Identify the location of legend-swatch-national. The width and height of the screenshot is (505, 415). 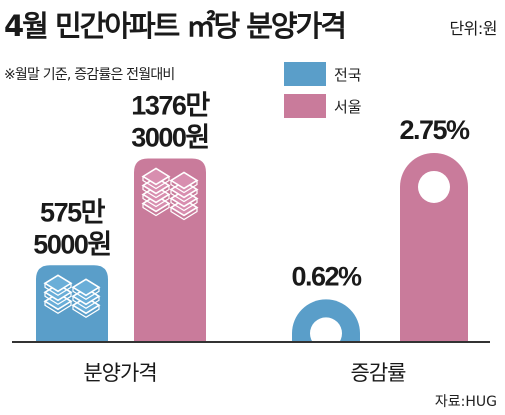
(305, 74).